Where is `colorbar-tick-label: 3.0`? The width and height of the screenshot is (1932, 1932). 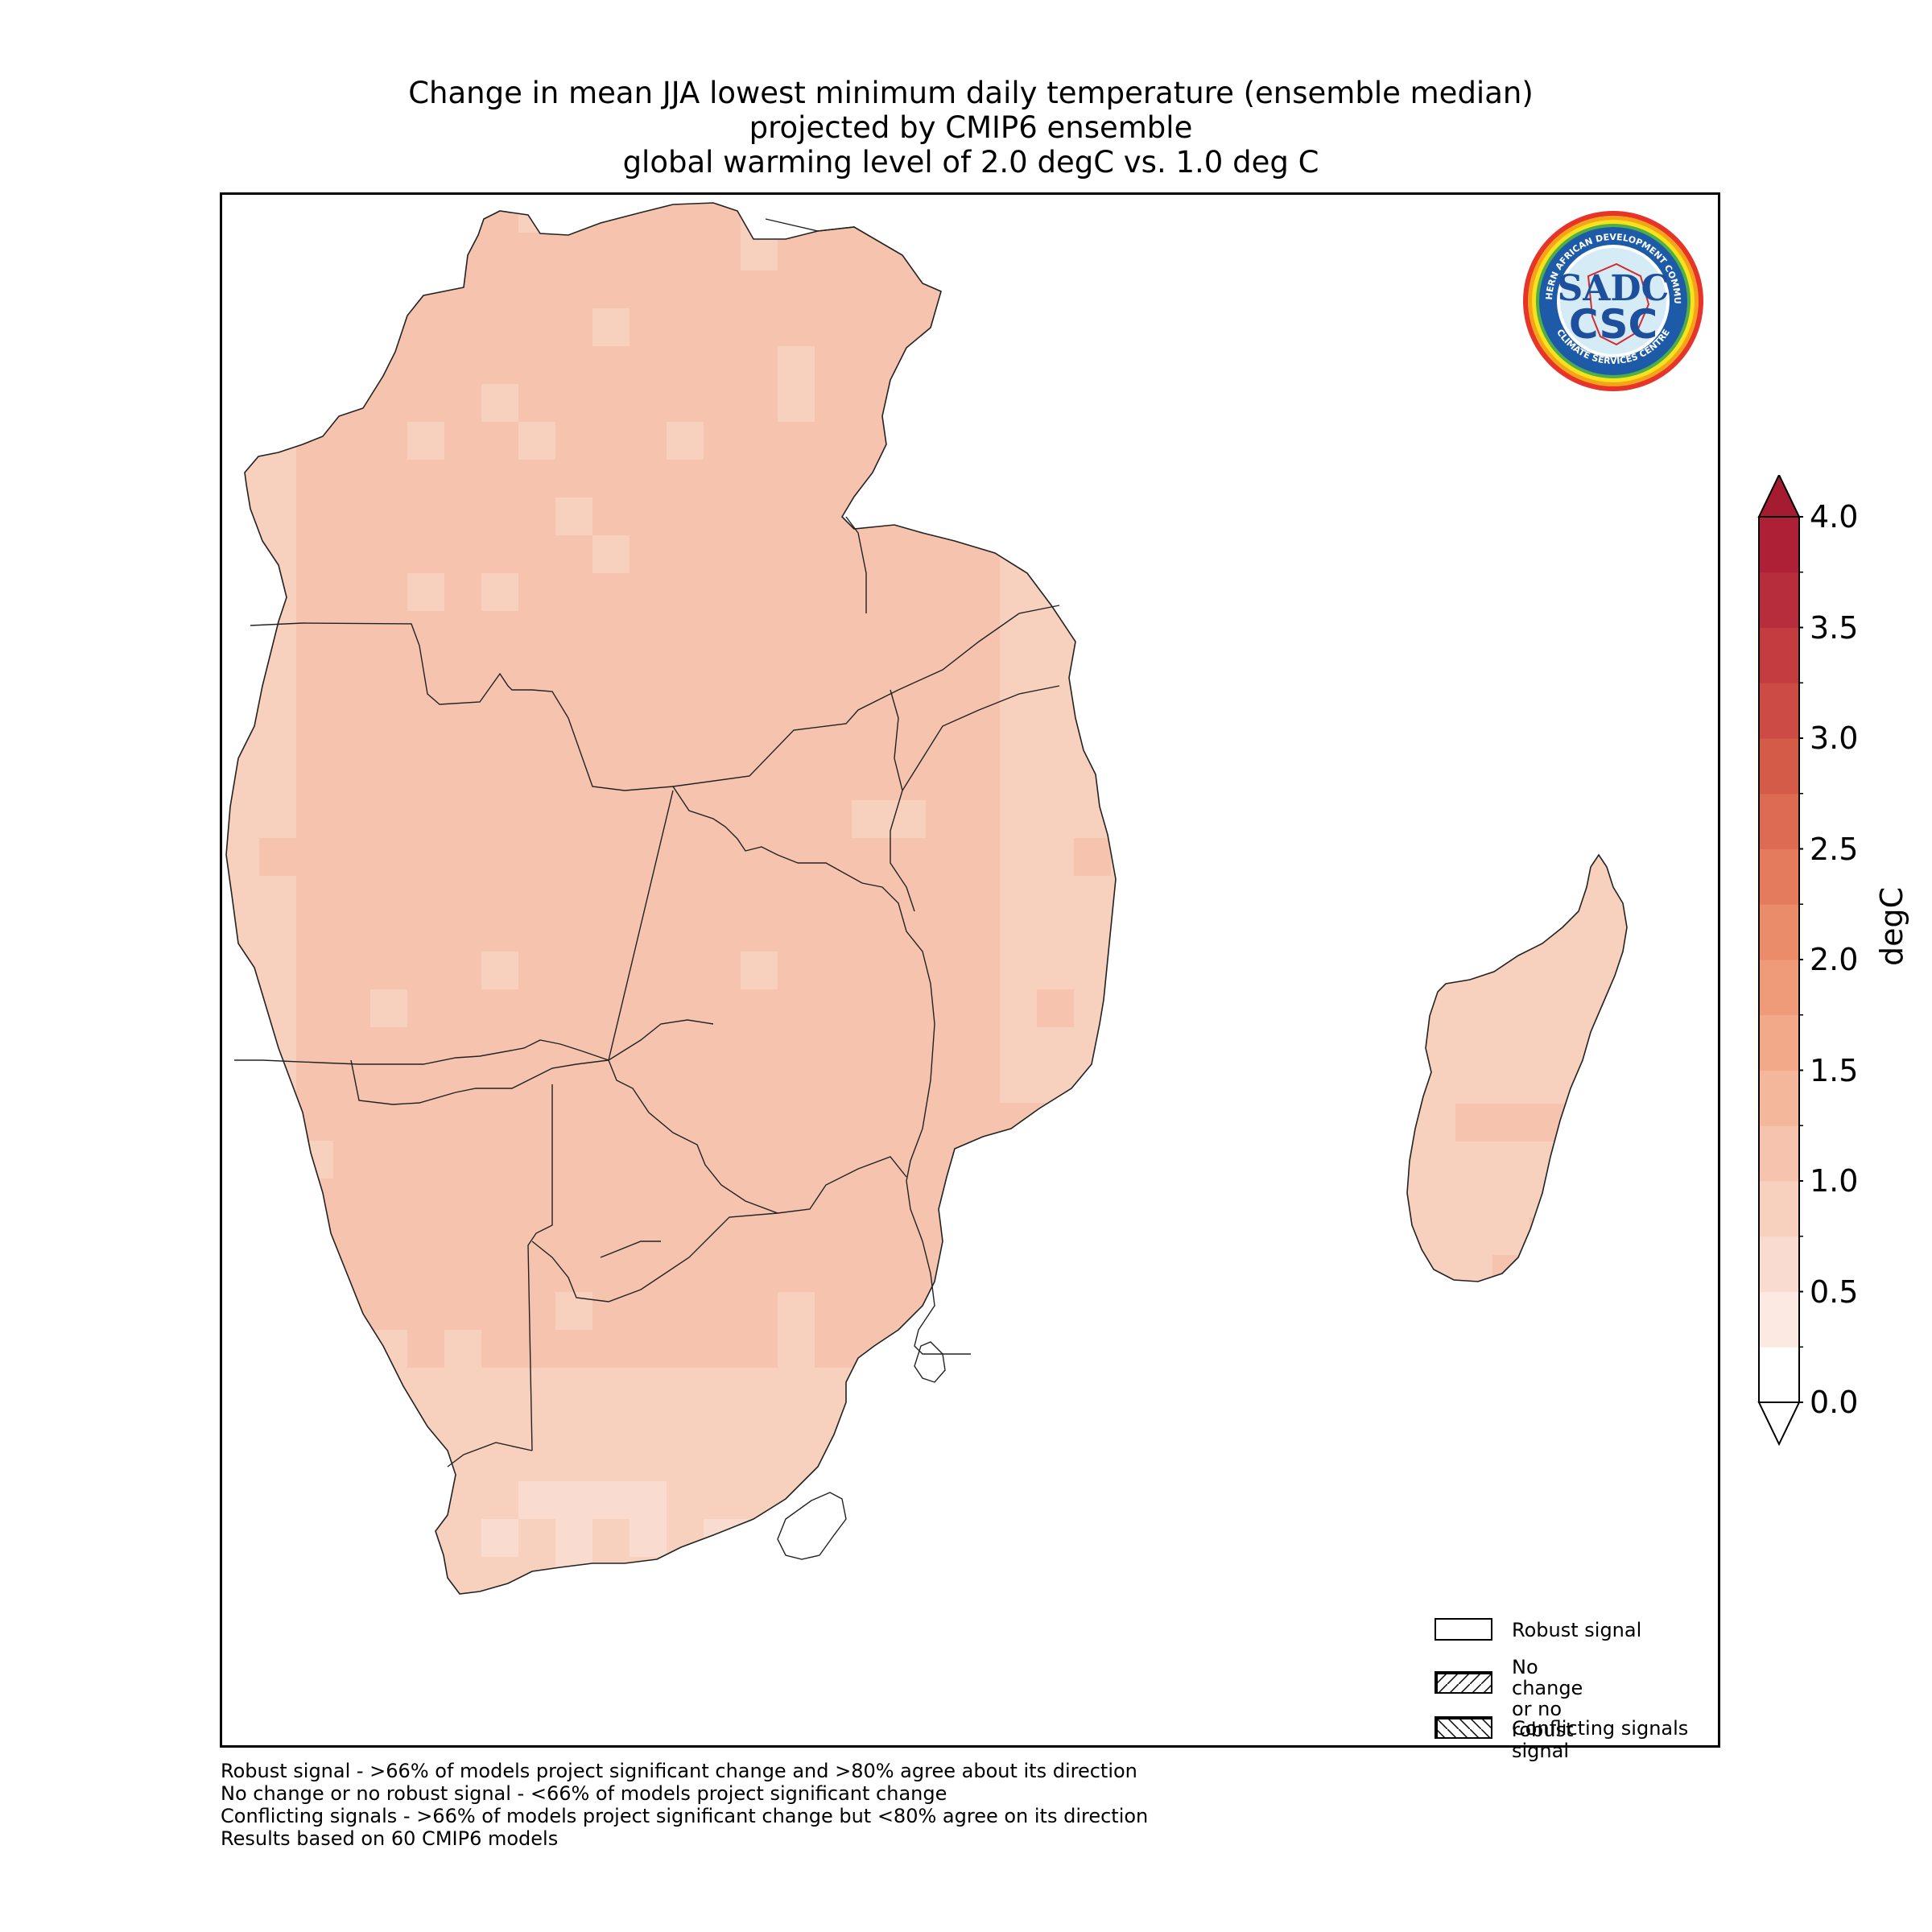
colorbar-tick-label: 3.0 is located at coordinates (1834, 738).